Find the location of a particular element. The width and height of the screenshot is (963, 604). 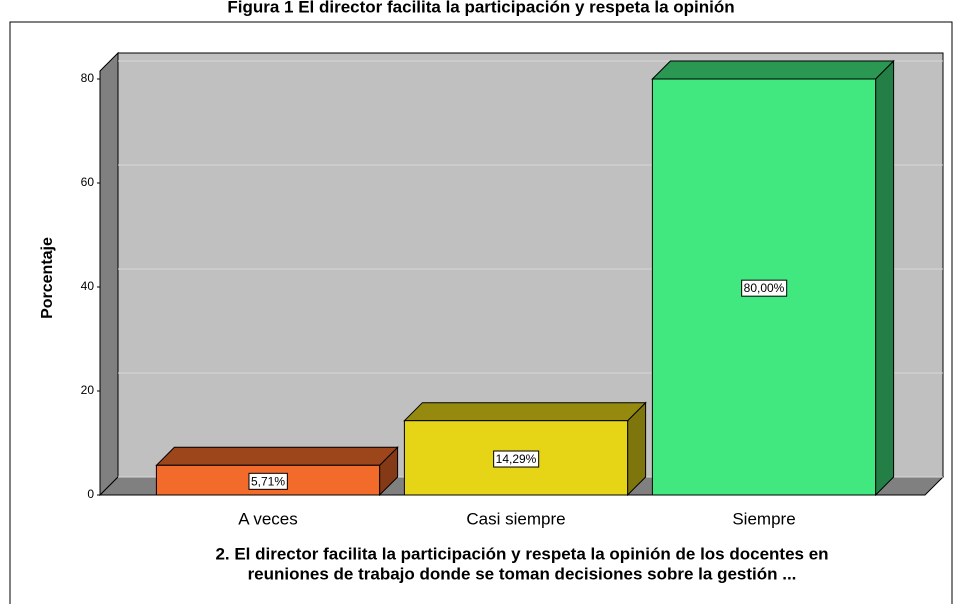

data-label: 80,00% is located at coordinates (764, 288).